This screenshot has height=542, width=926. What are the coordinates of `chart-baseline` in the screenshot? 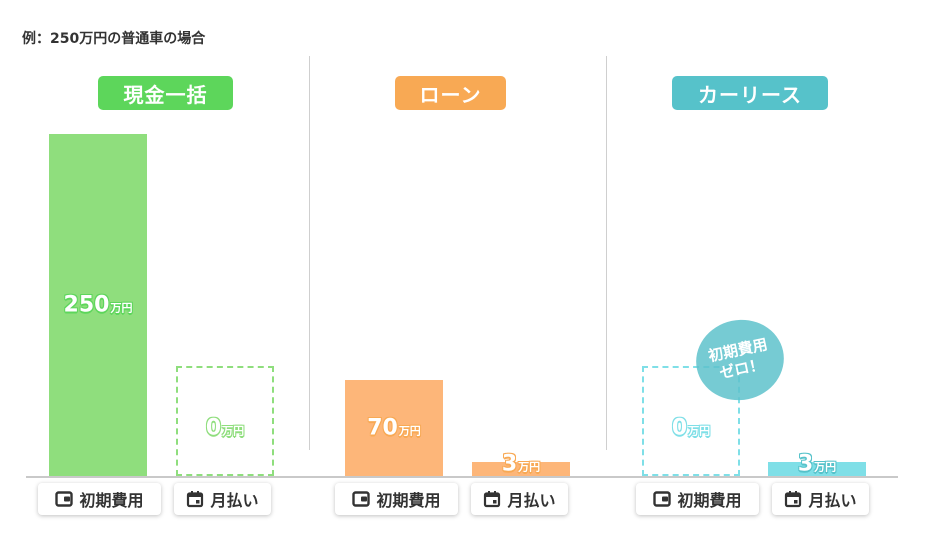 It's located at (462, 477).